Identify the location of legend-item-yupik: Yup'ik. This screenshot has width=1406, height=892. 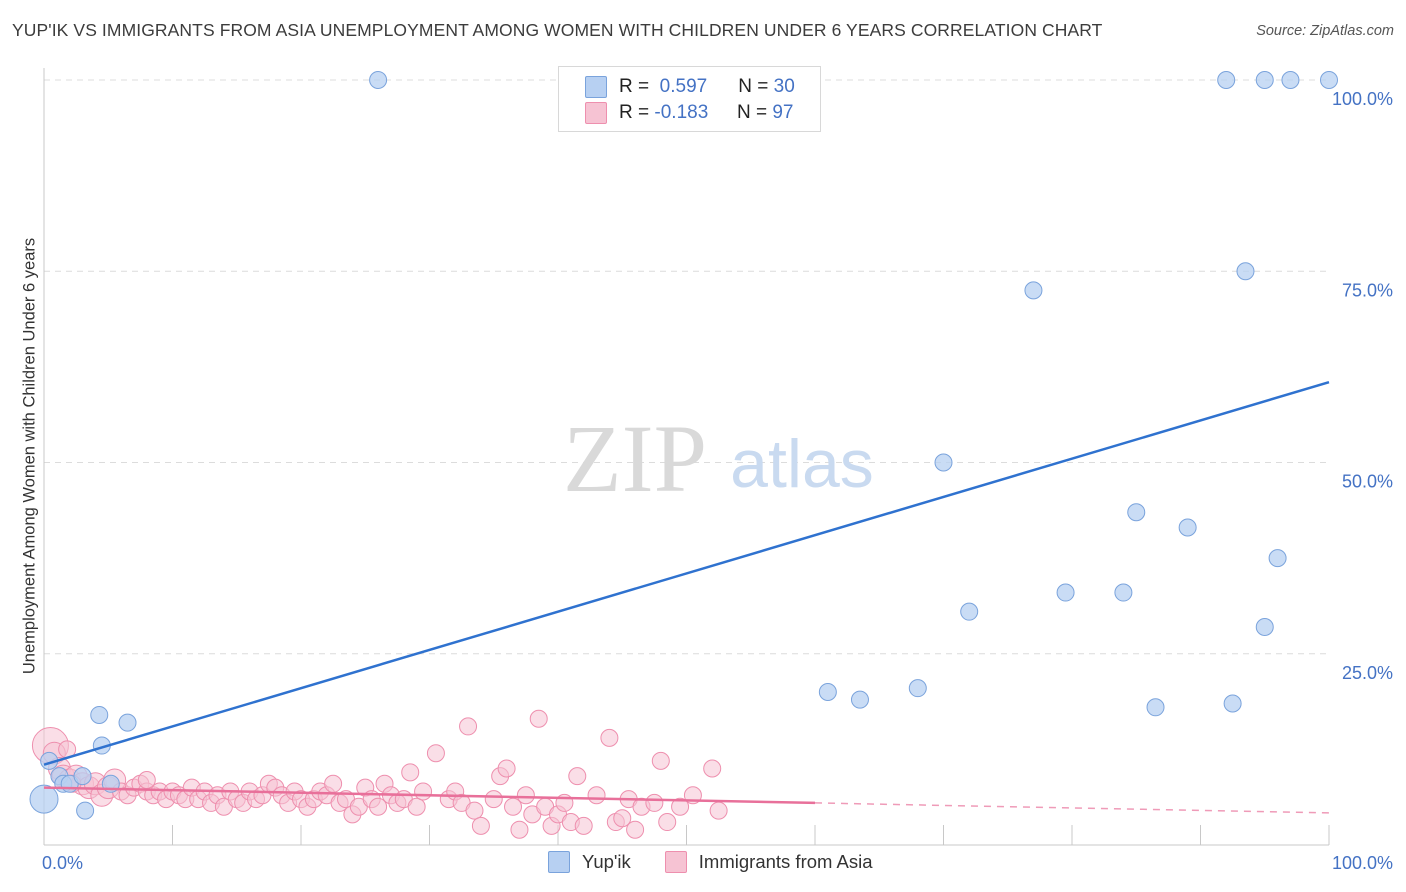
(589, 862).